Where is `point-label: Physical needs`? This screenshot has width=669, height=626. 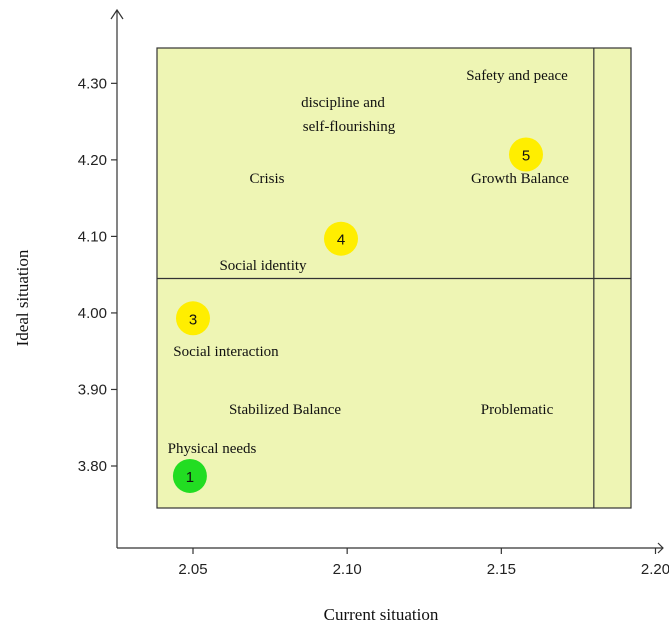
point-label: Physical needs is located at coordinates (212, 449).